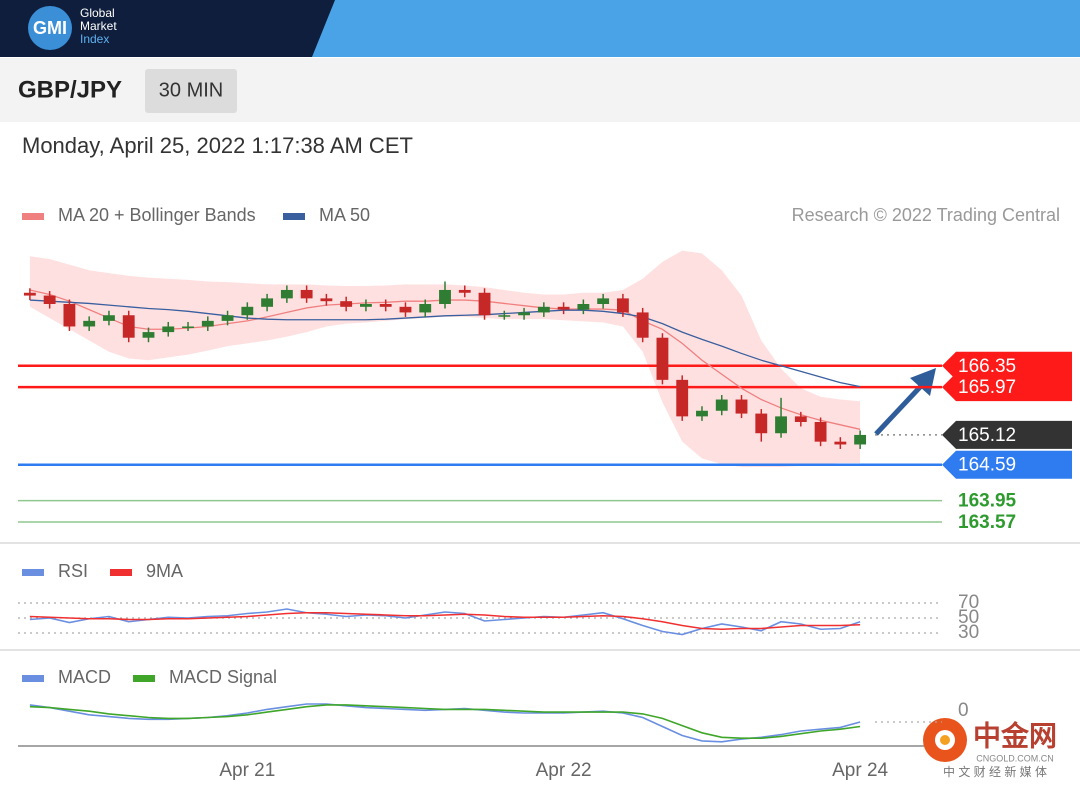  Describe the element at coordinates (223, 677) in the screenshot. I see `legend-label: MACD Signal` at that location.